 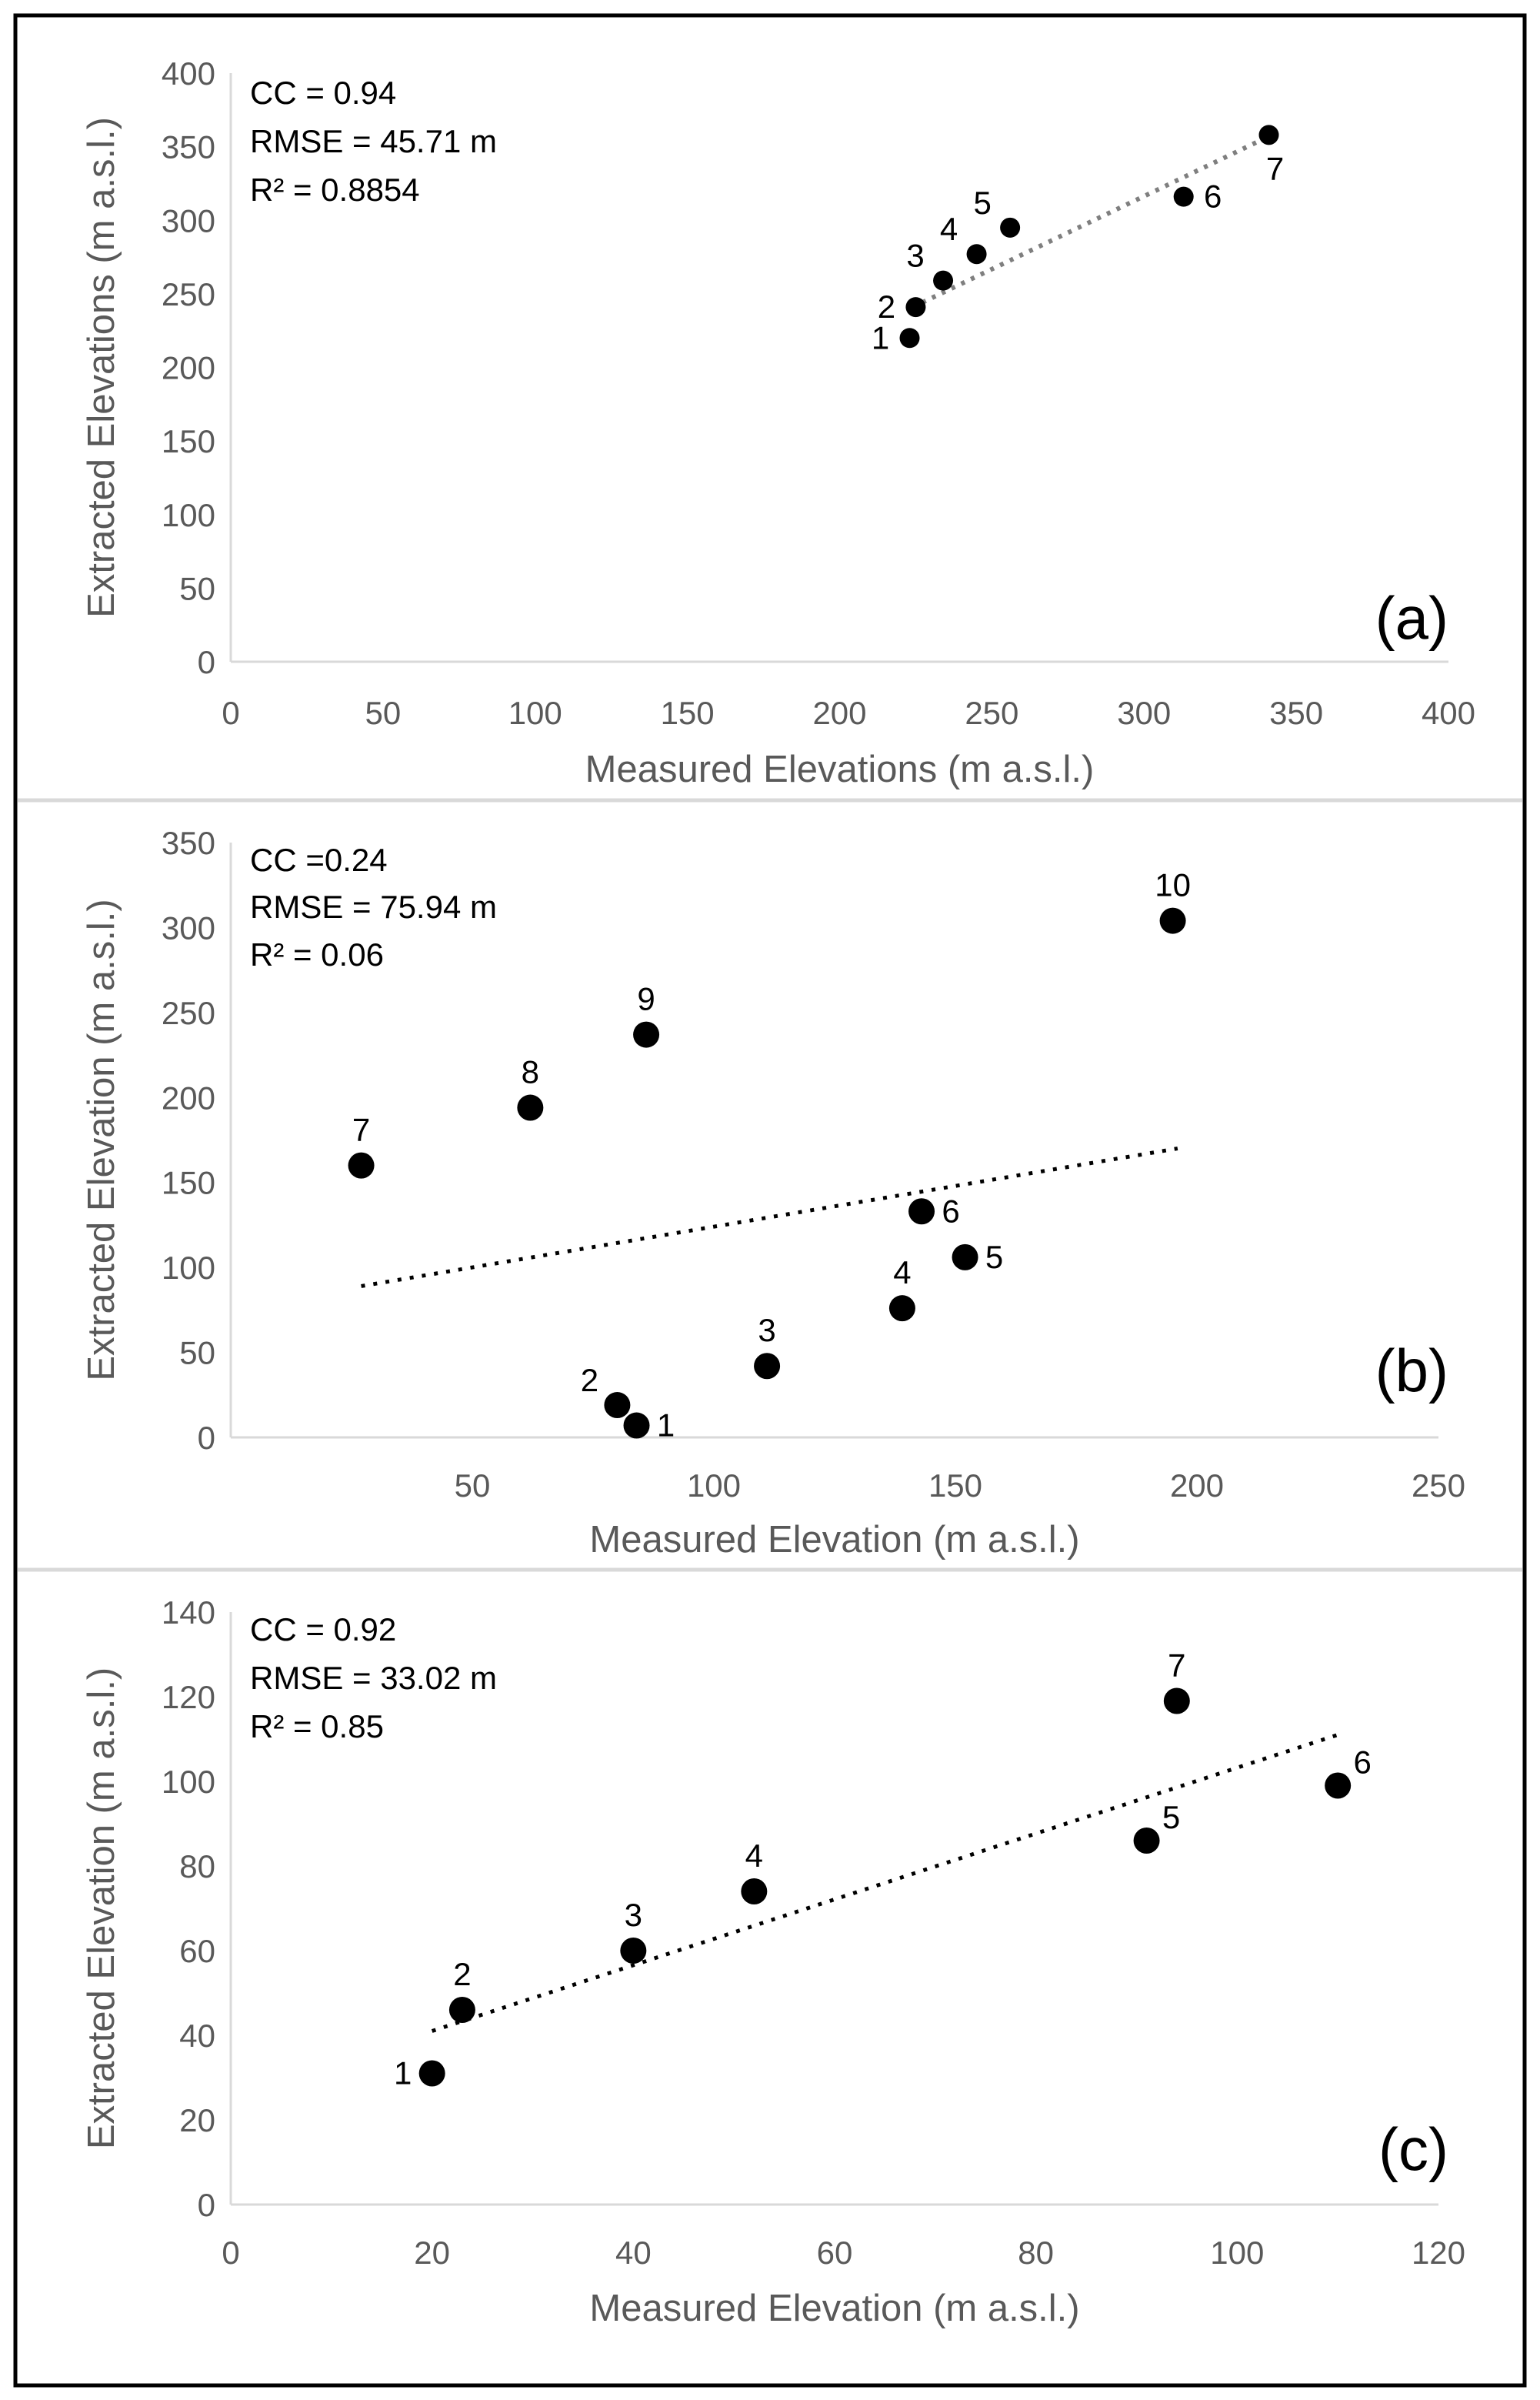 I want to click on y-tick-label: 20, so click(x=197, y=2120).